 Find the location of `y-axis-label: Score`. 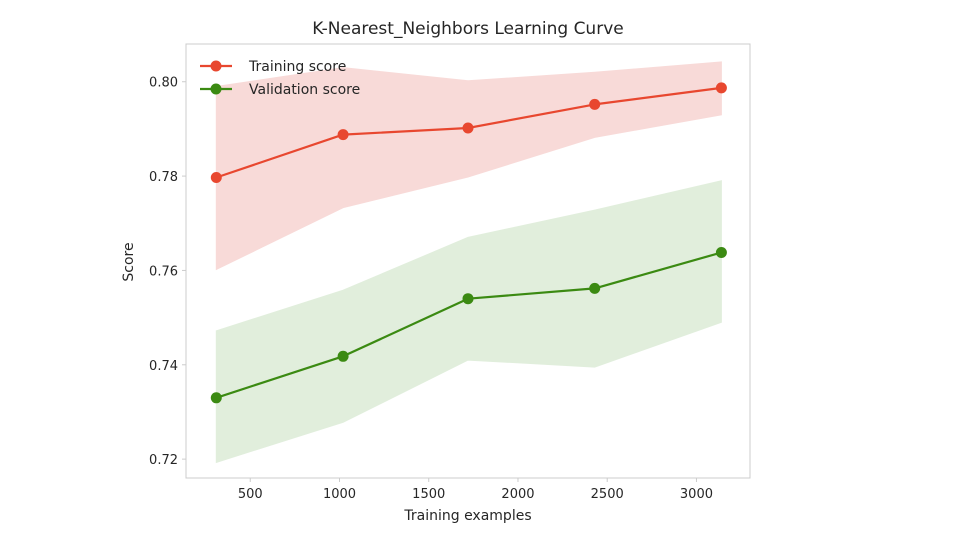

y-axis-label: Score is located at coordinates (129, 261).